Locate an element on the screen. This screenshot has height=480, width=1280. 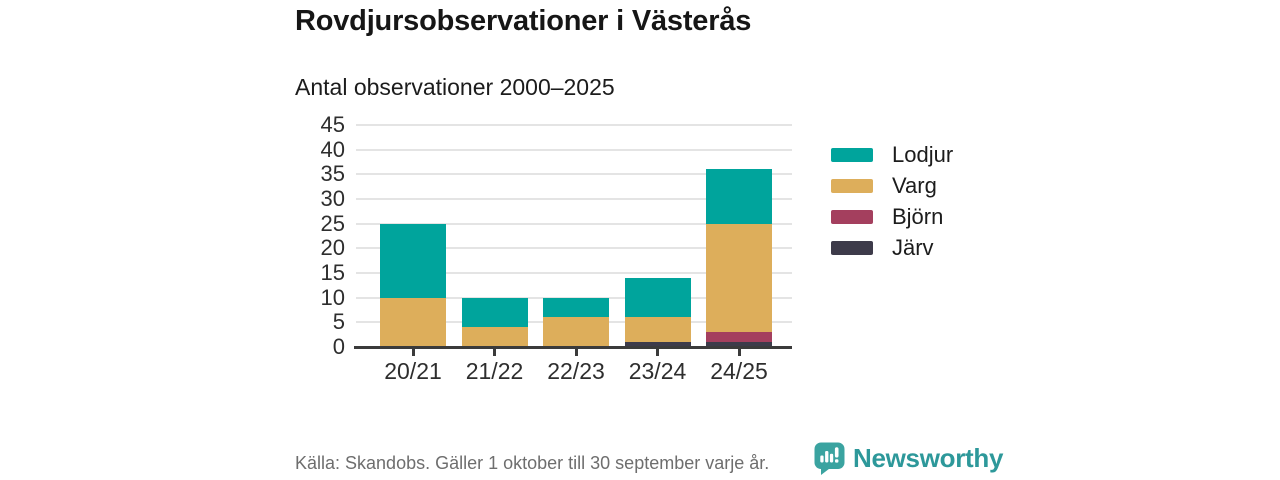
y-axis-label: 10 is located at coordinates (332, 297).